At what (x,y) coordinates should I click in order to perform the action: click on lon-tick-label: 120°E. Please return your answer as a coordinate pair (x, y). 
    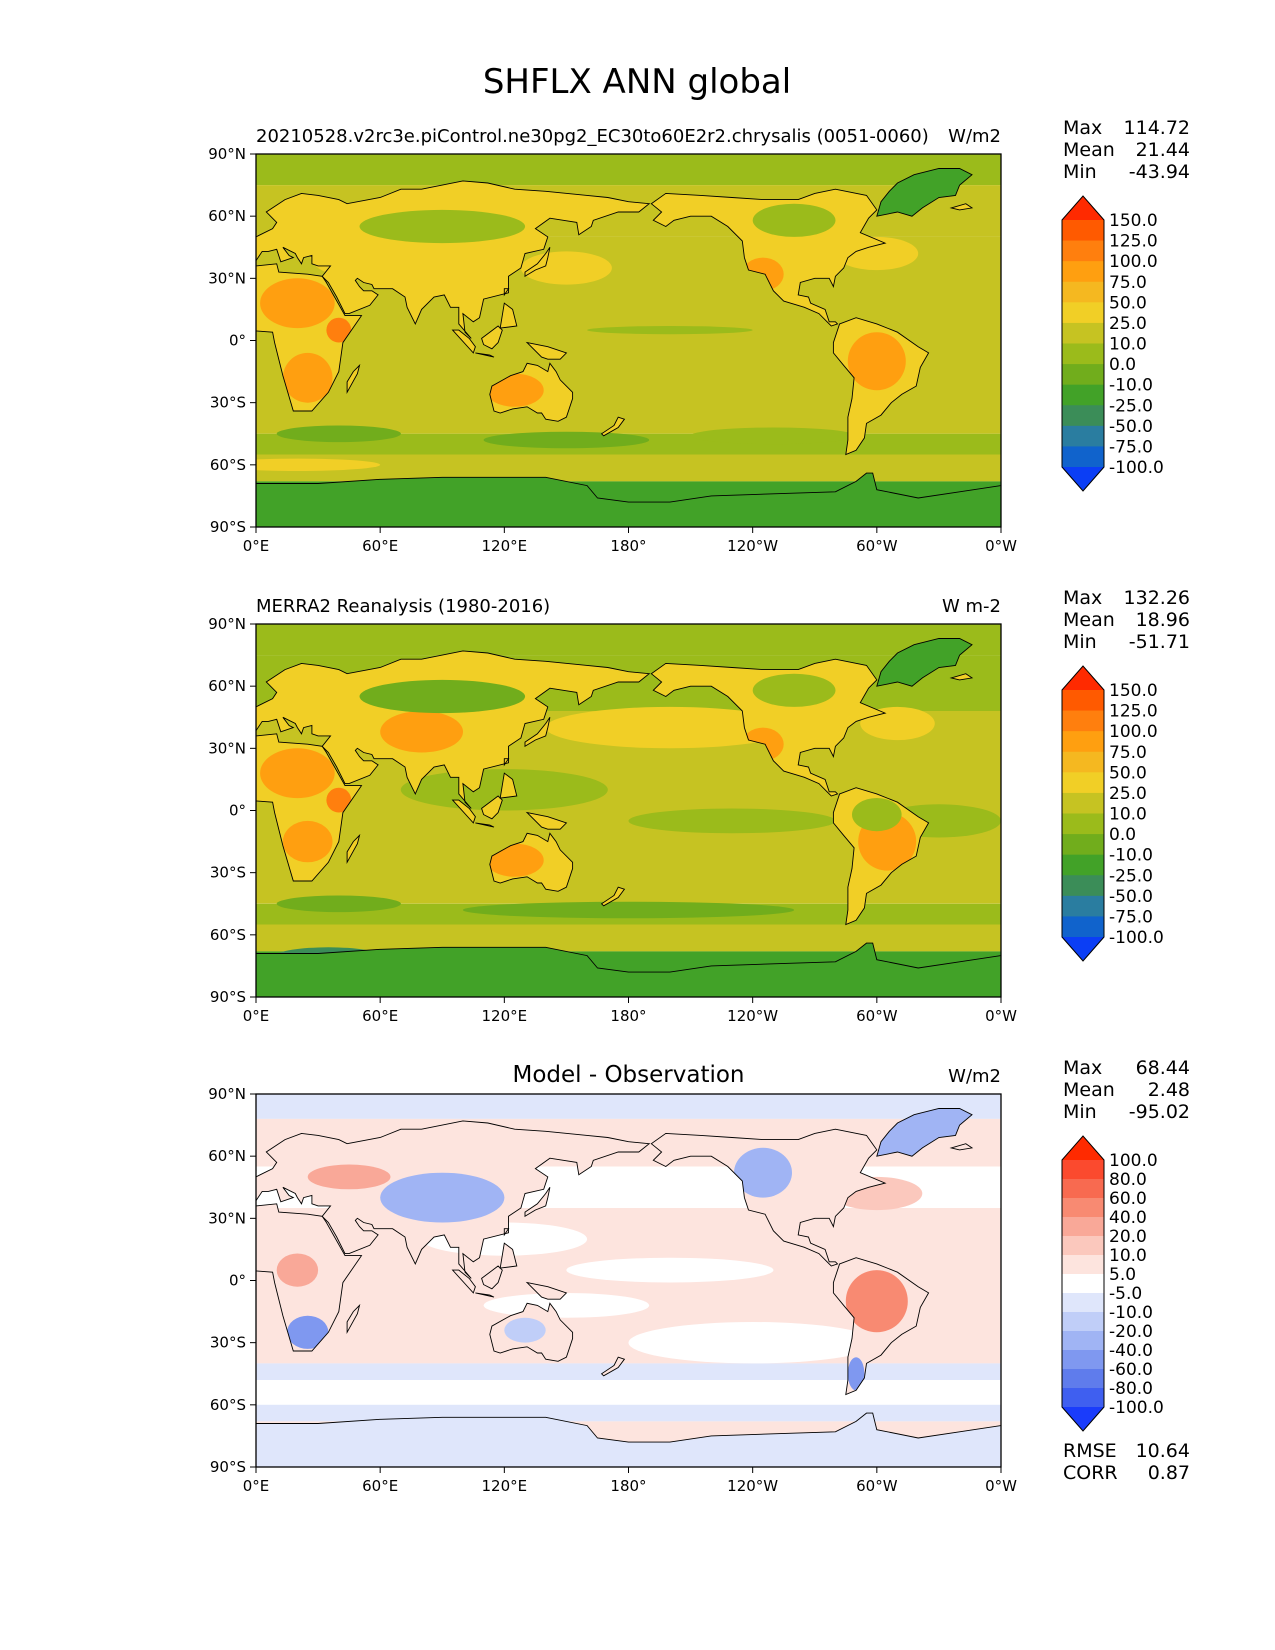
    Looking at the image, I should click on (505, 1486).